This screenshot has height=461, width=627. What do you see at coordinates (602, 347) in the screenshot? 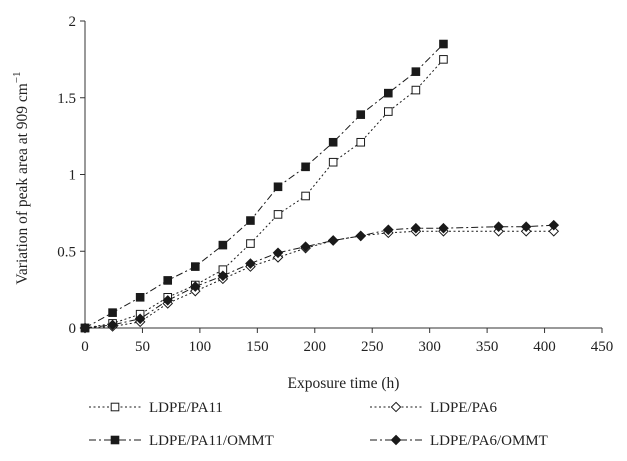
I see `x-tick-label: 450` at bounding box center [602, 347].